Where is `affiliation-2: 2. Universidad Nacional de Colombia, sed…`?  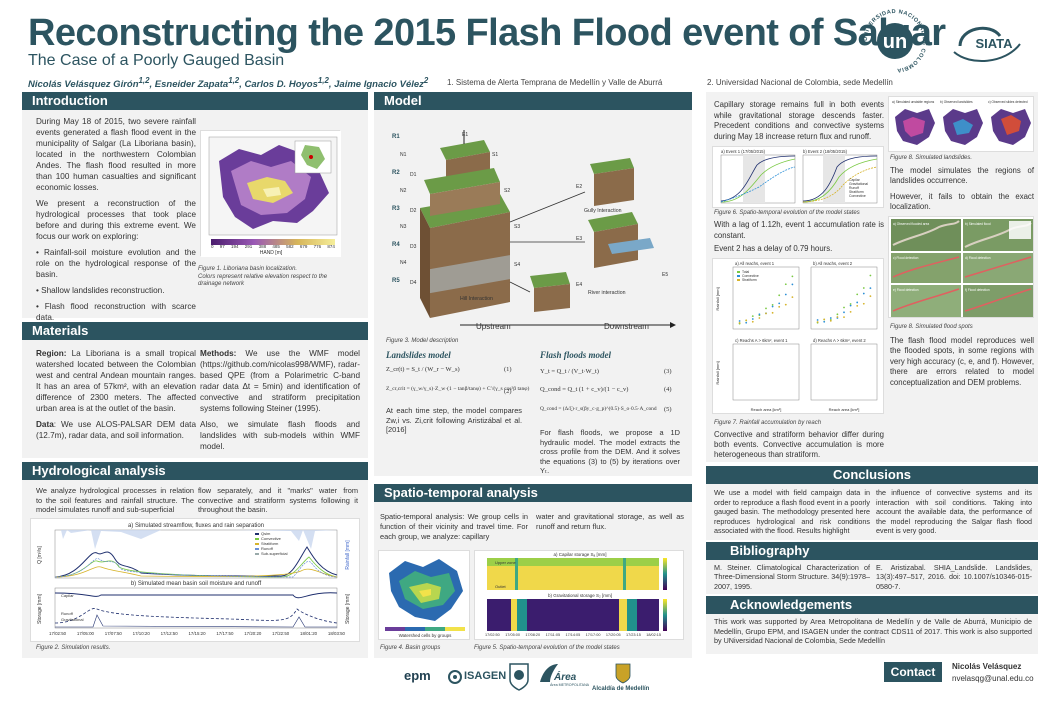
affiliation-2: 2. Universidad Nacional de Colombia, sed… is located at coordinates (800, 82).